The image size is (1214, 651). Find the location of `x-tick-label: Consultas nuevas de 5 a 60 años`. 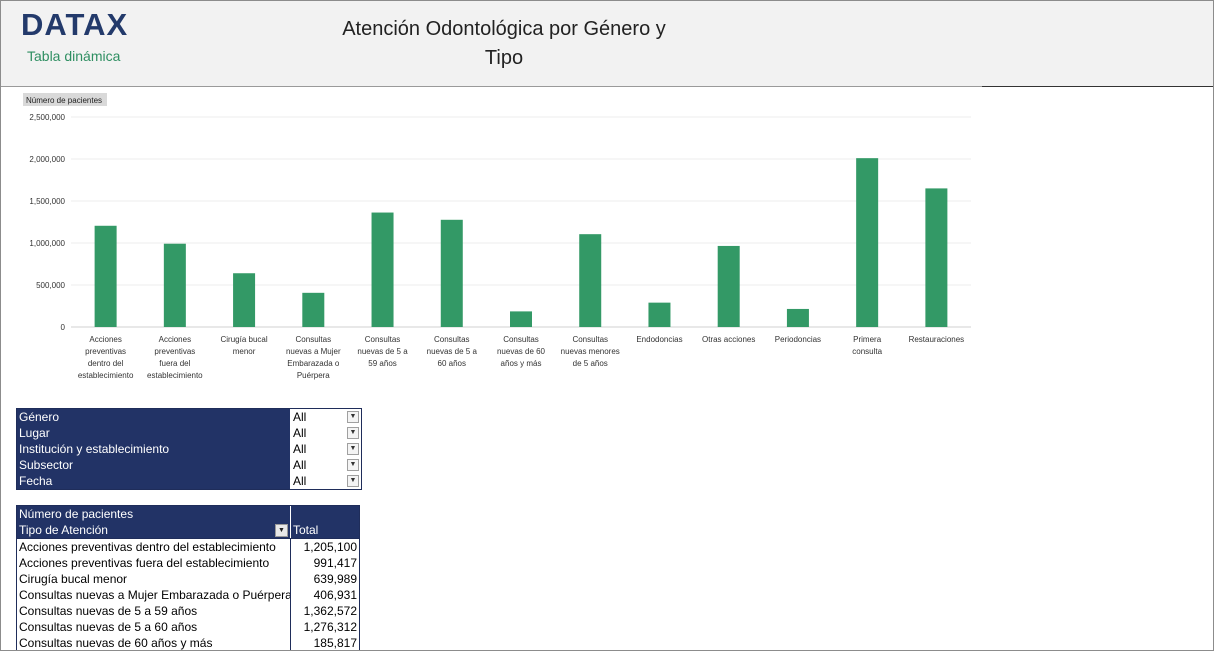

x-tick-label: Consultas nuevas de 5 a 60 años is located at coordinates (452, 351).